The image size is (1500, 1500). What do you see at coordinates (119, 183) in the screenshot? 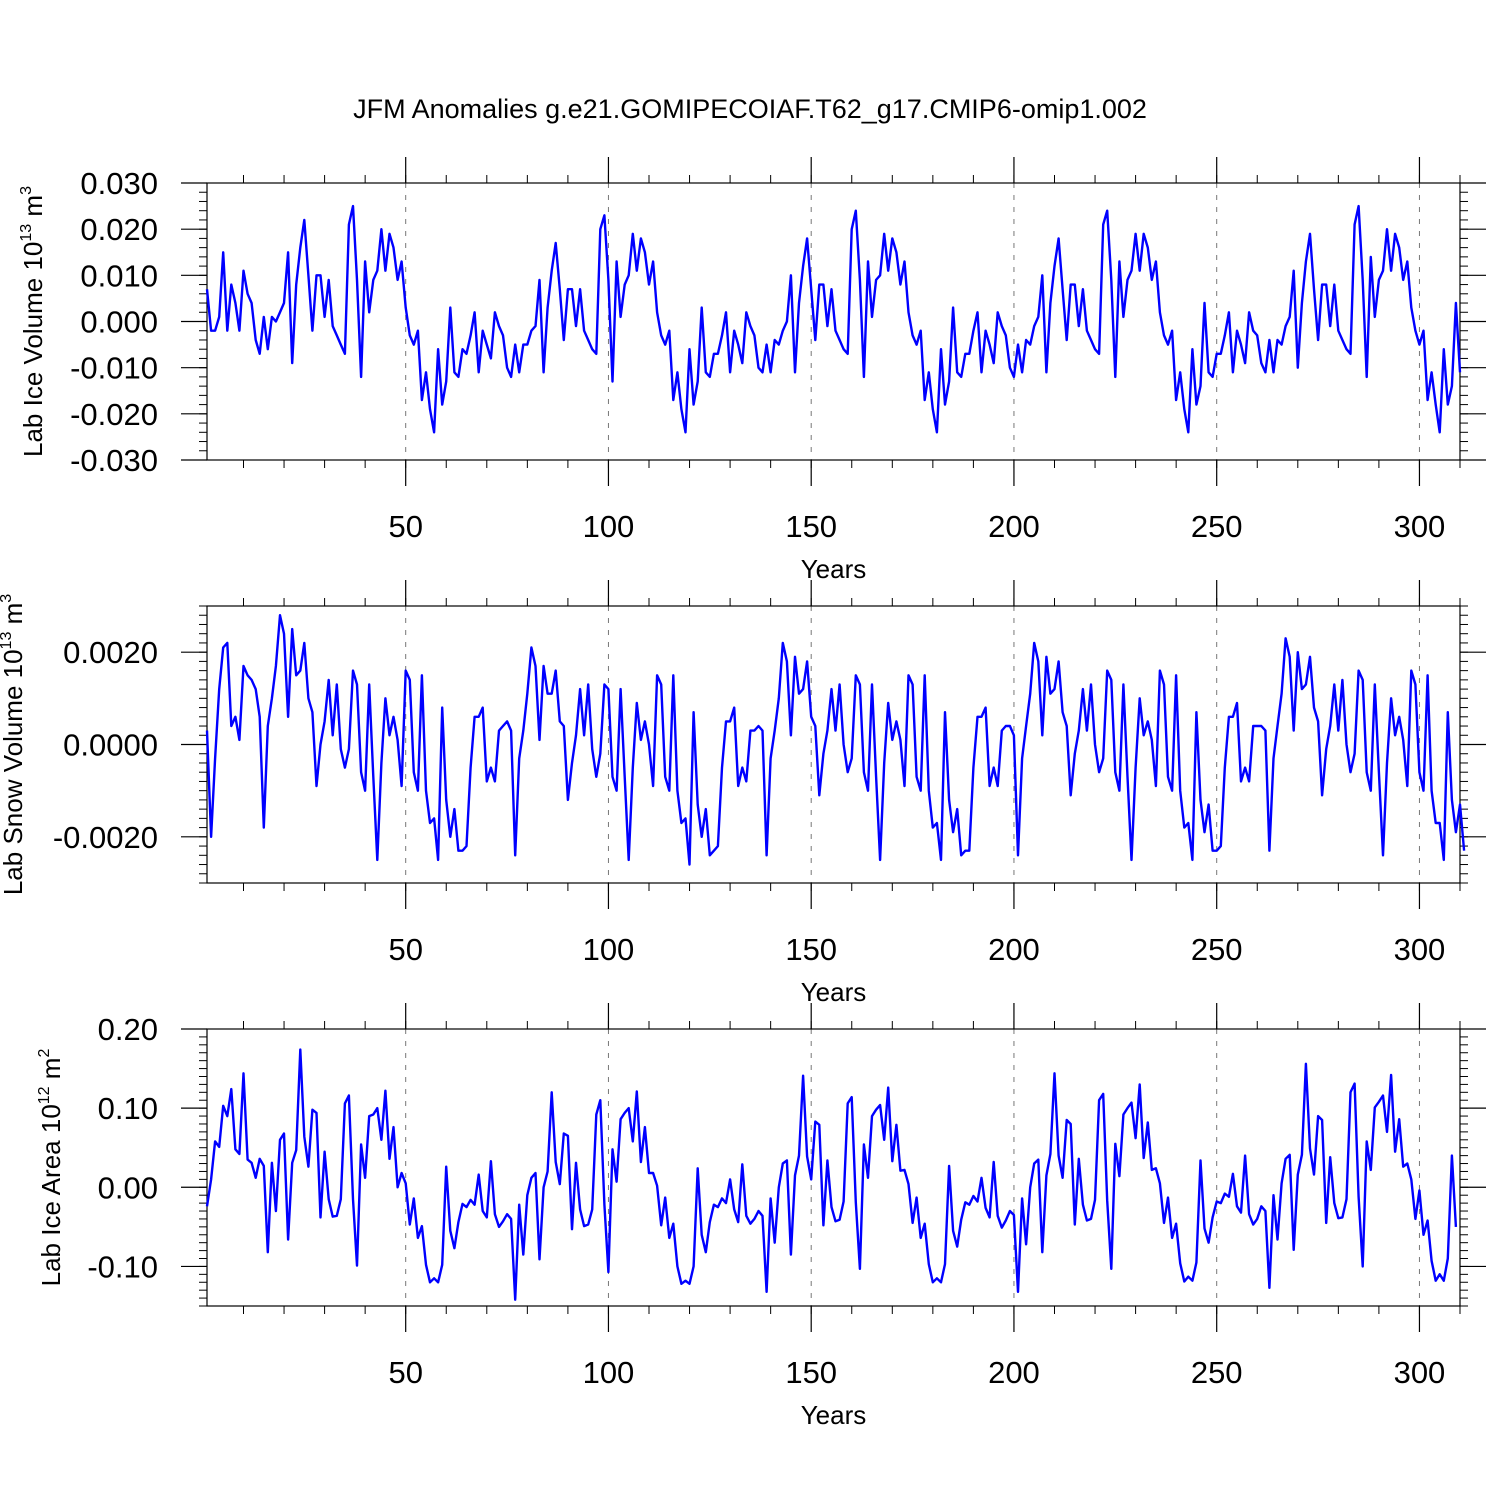
I see `y-tick-label: 0.030` at bounding box center [119, 183].